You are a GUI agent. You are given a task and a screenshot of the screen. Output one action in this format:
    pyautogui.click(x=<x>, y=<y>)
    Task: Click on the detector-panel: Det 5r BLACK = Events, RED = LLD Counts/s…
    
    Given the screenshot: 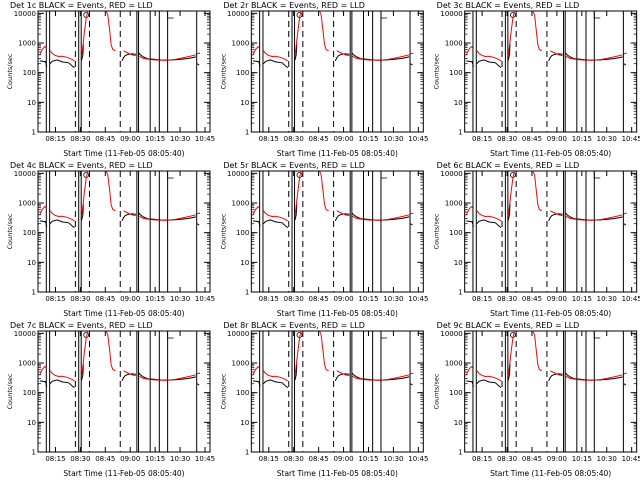 What is the action you would take?
    pyautogui.click(x=323, y=239)
    